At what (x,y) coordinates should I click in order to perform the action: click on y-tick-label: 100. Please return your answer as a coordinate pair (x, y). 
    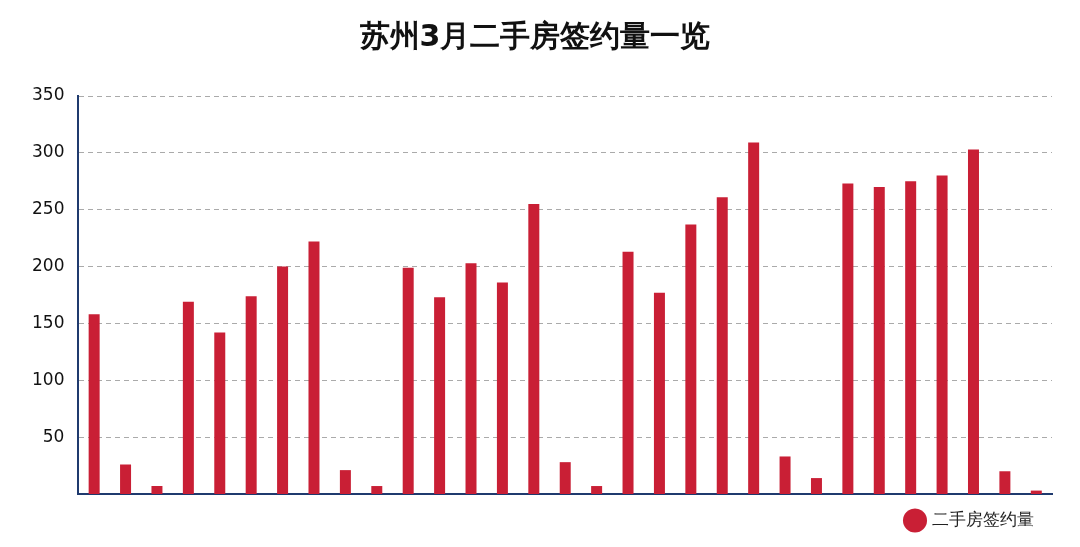
    Looking at the image, I should click on (48, 378).